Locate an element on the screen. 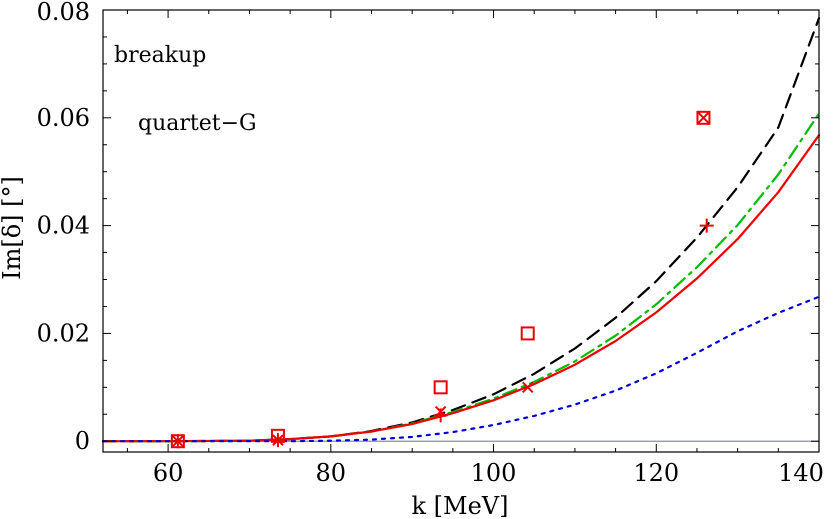 This screenshot has width=840, height=519. annotation-quartet-g: quartet−G is located at coordinates (197, 123).